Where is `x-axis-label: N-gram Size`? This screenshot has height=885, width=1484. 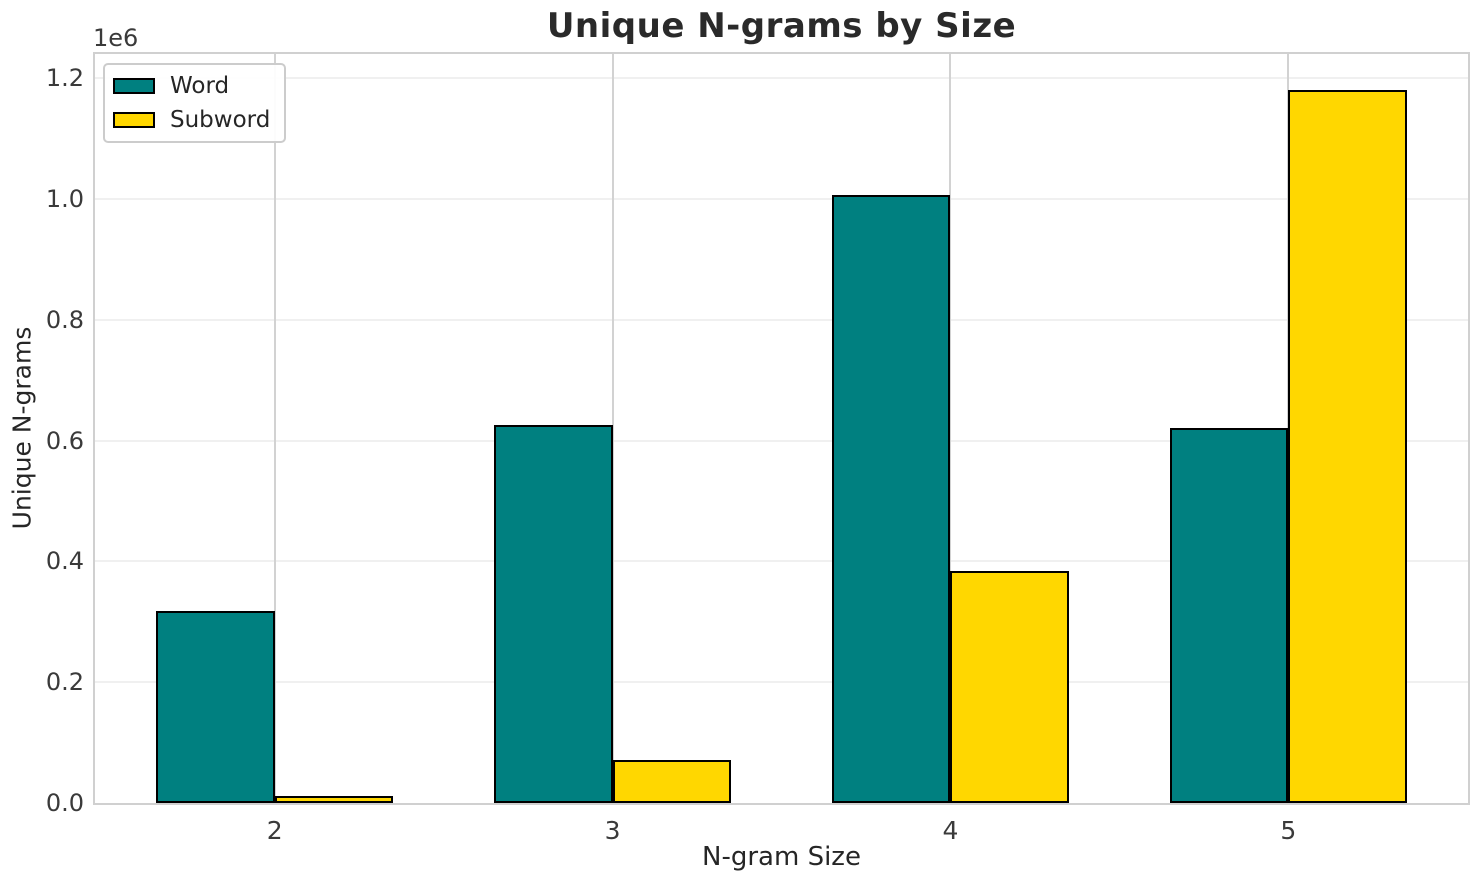
x-axis-label: N-gram Size is located at coordinates (781, 857).